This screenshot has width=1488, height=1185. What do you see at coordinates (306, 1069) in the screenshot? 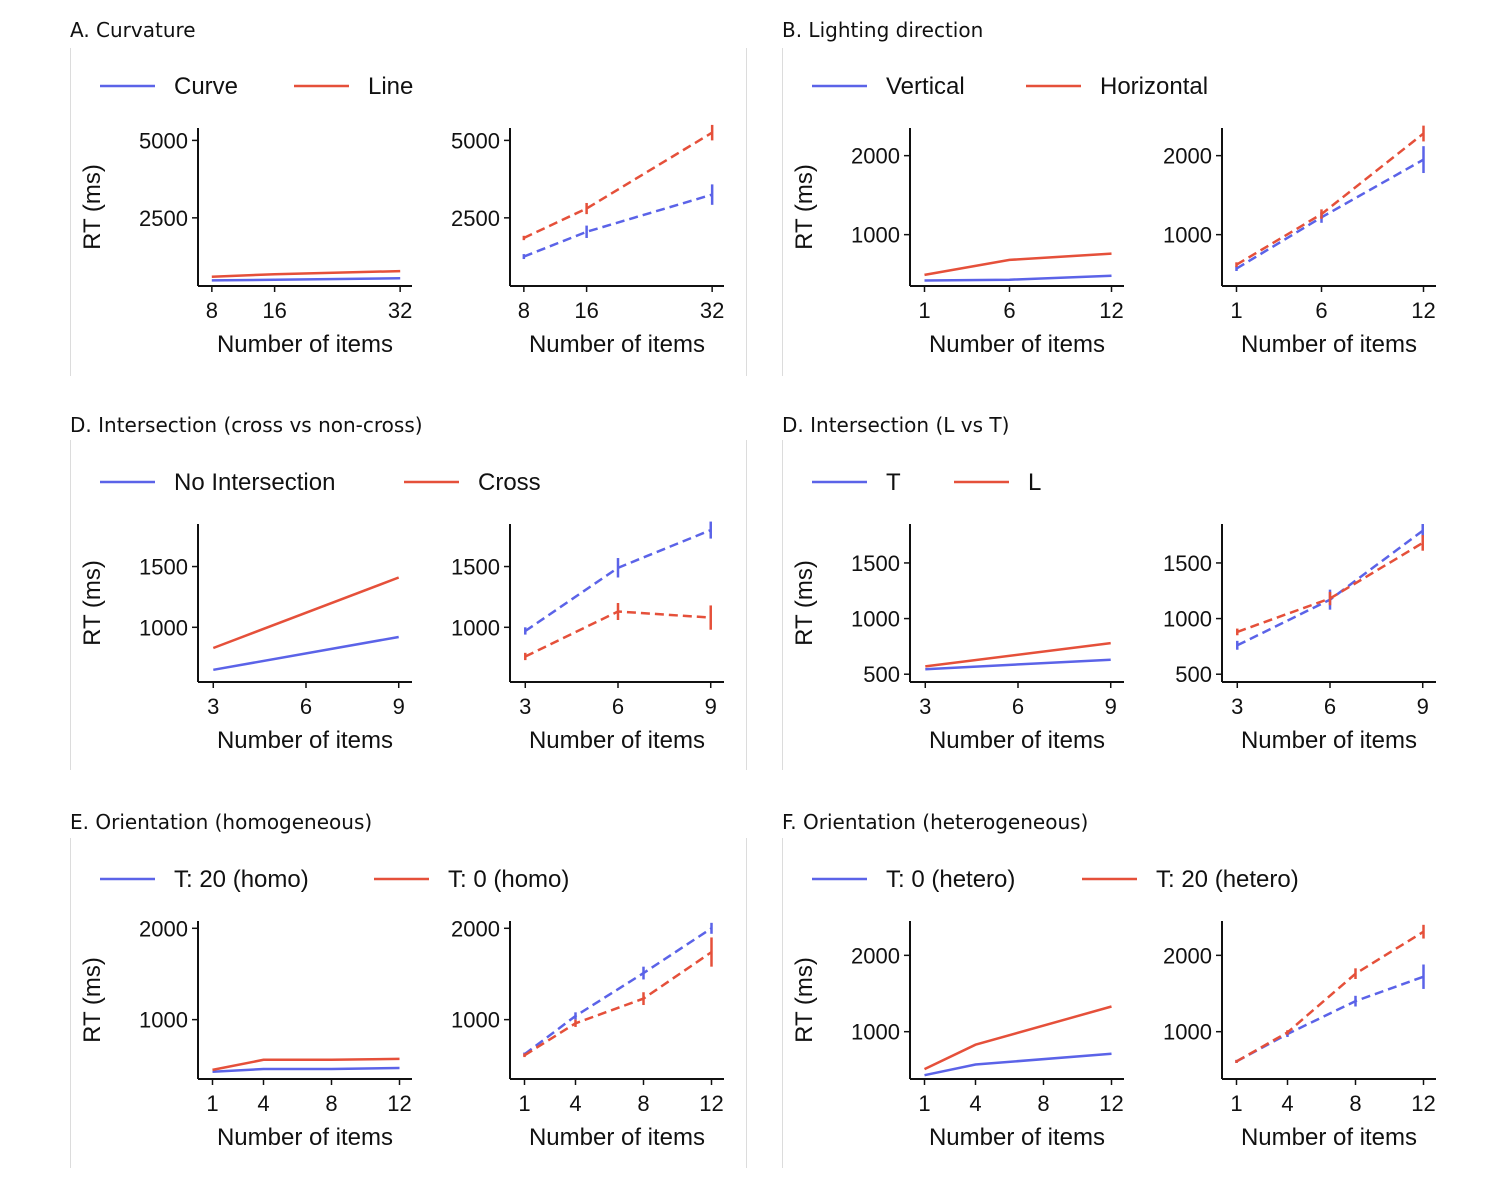
I see `series-line-t-20-homo-` at bounding box center [306, 1069].